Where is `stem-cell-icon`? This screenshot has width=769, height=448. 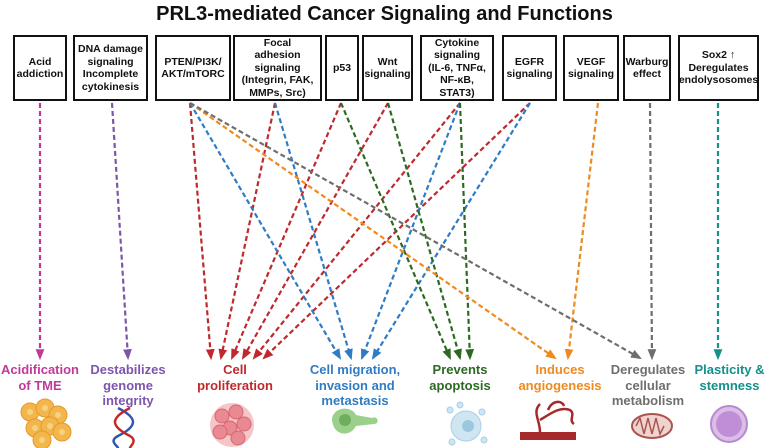 stem-cell-icon is located at coordinates (729, 424).